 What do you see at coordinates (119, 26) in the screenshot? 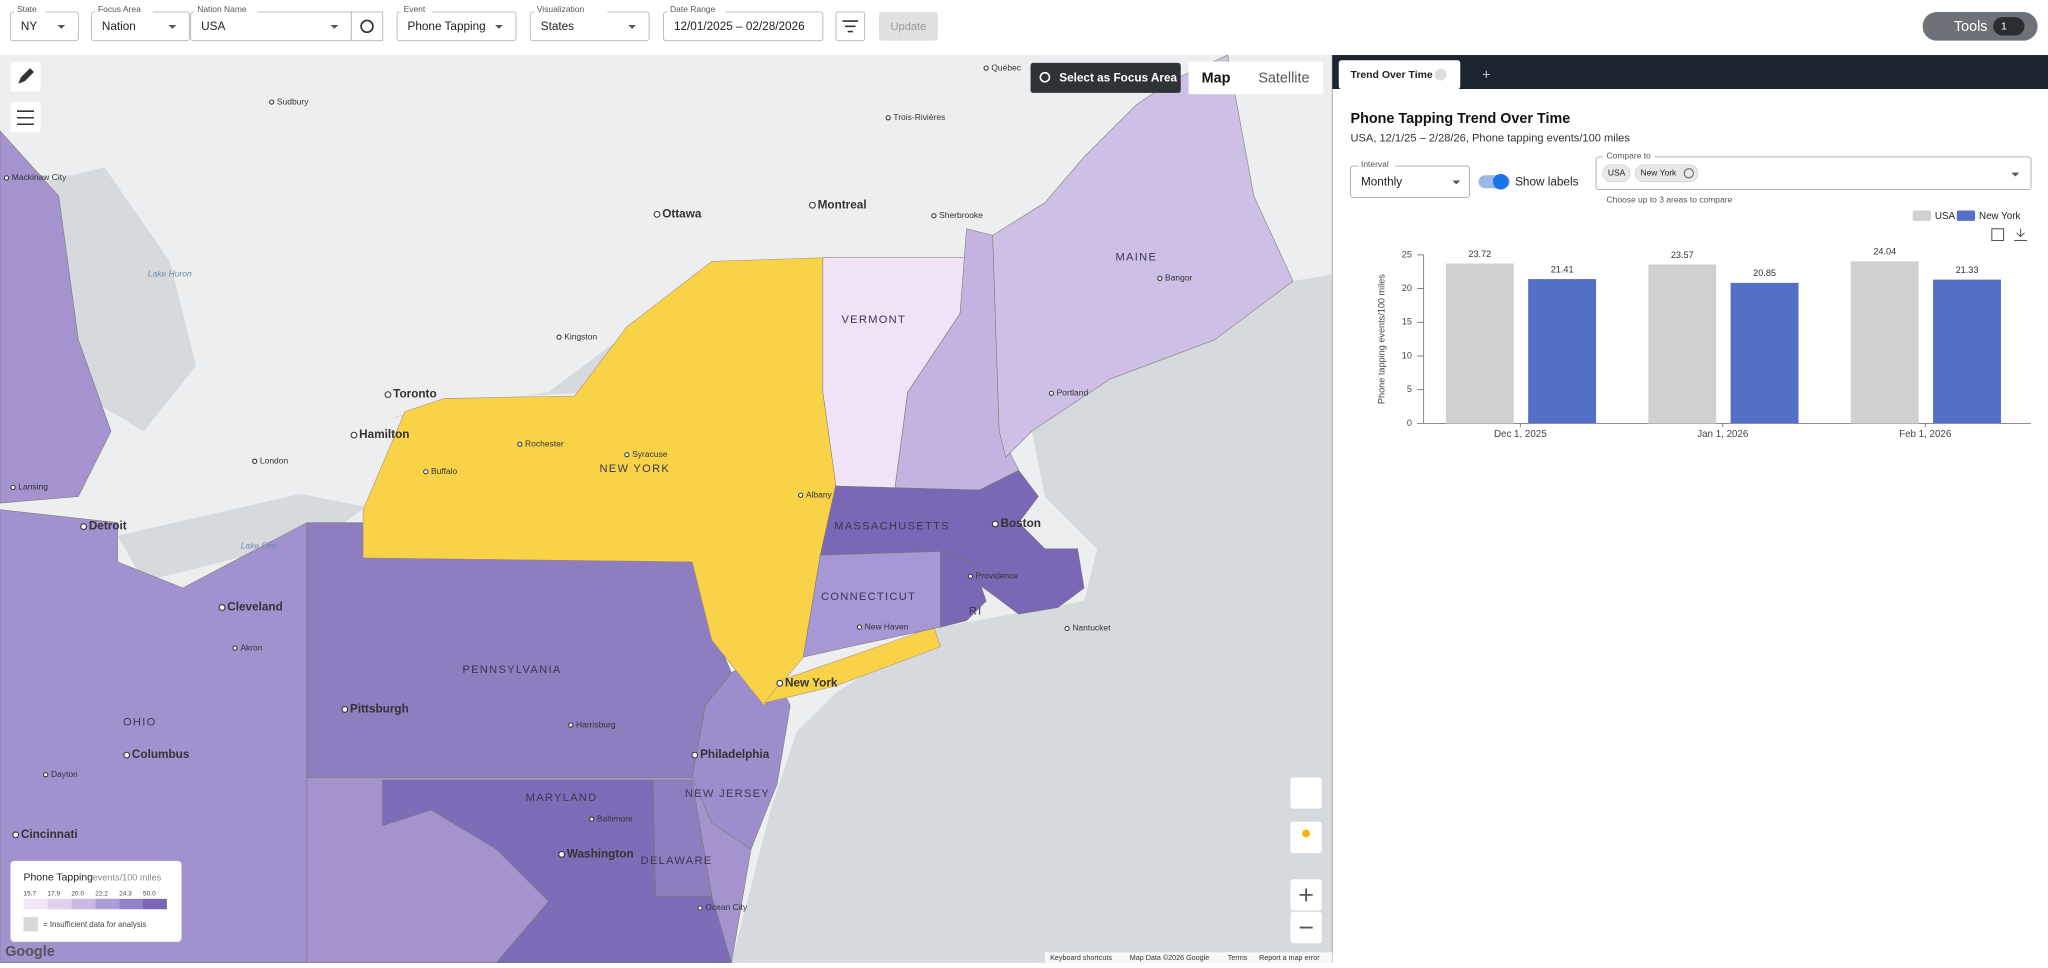
I see `field-value: Nation` at bounding box center [119, 26].